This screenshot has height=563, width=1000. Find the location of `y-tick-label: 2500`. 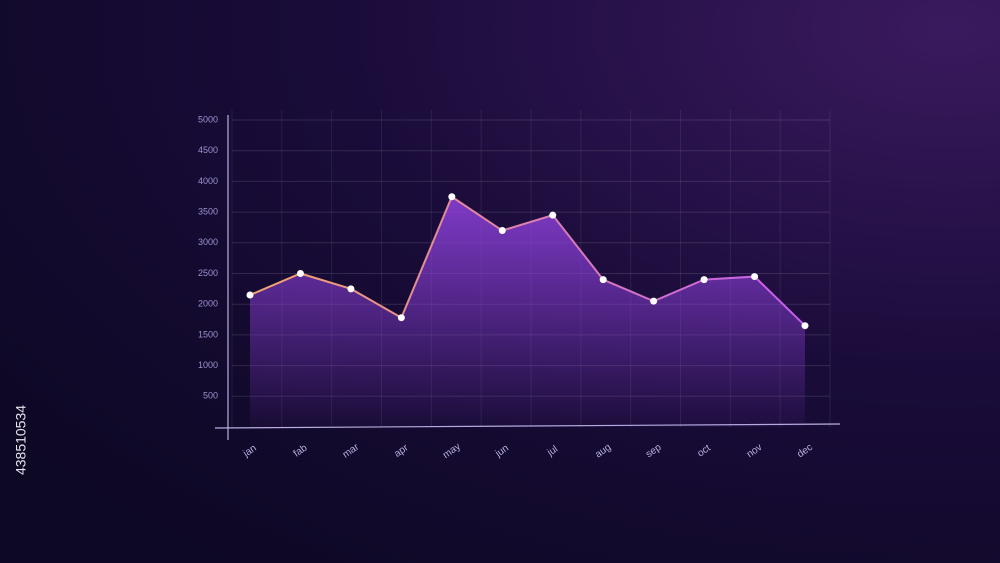

y-tick-label: 2500 is located at coordinates (208, 273).